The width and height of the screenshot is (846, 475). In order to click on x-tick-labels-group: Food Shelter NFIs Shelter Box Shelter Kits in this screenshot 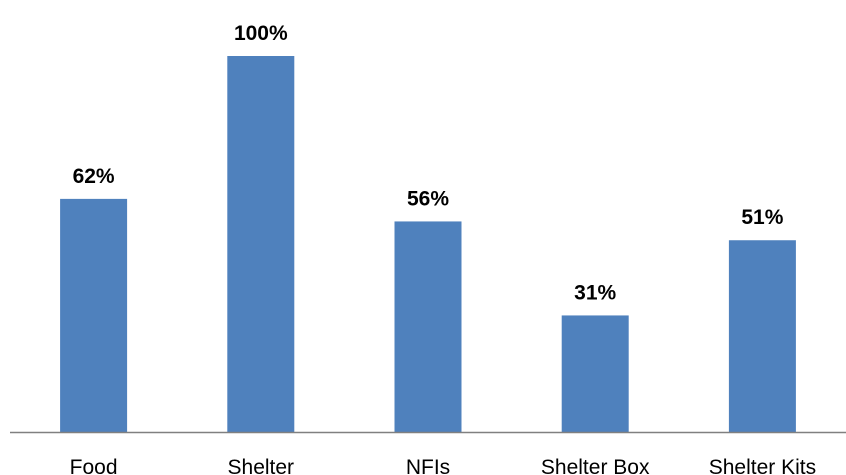, I will do `click(443, 465)`.